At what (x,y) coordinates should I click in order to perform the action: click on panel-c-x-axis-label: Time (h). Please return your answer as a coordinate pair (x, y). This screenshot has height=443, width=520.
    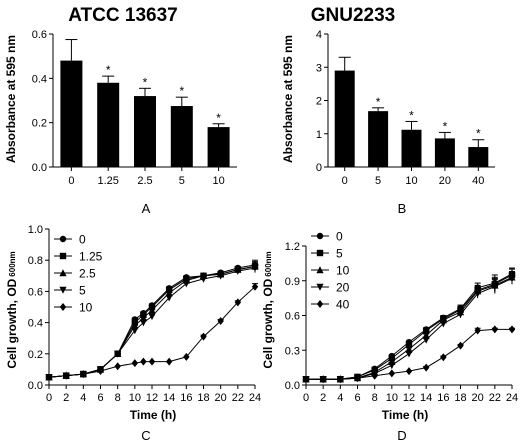
    Looking at the image, I should click on (153, 415).